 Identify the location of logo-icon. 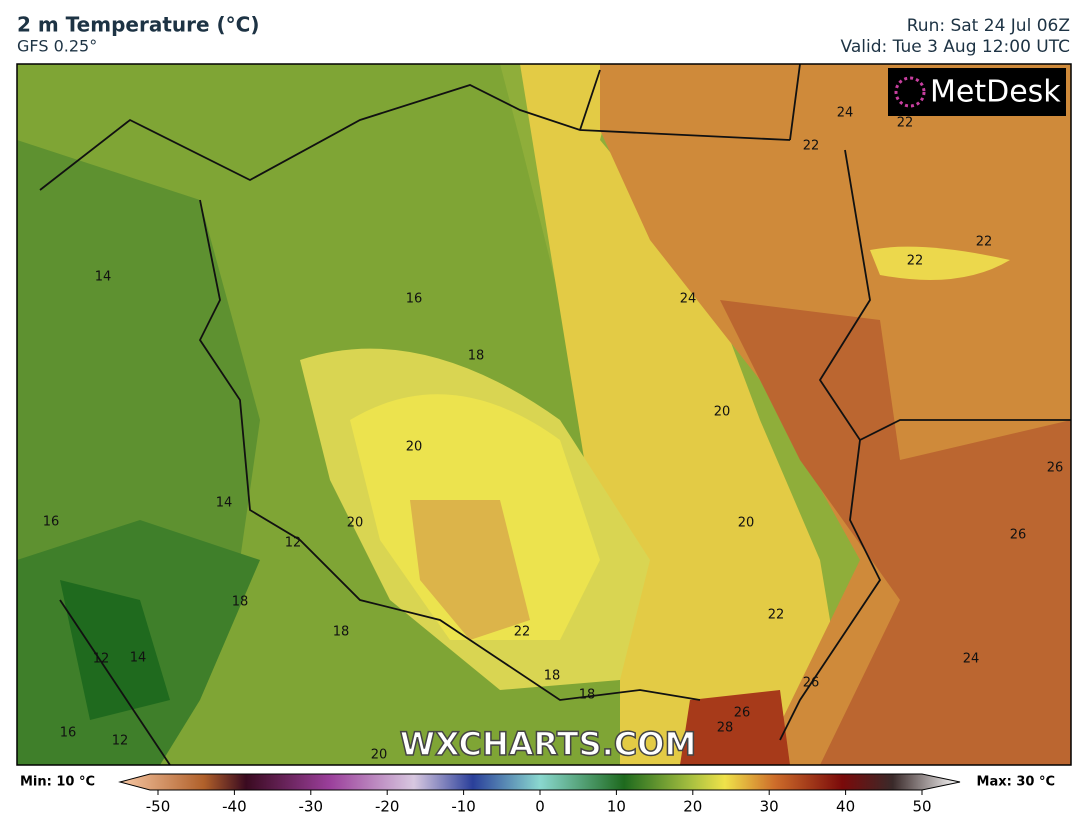
(910, 92).